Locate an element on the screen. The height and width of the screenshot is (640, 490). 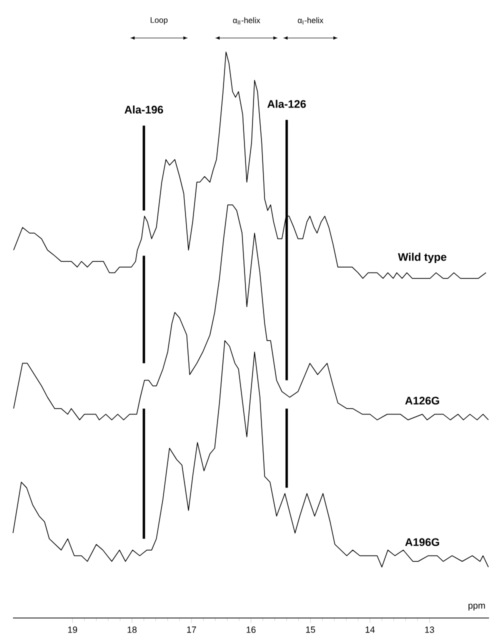
ref-line-label: Ala-126 is located at coordinates (286, 104).